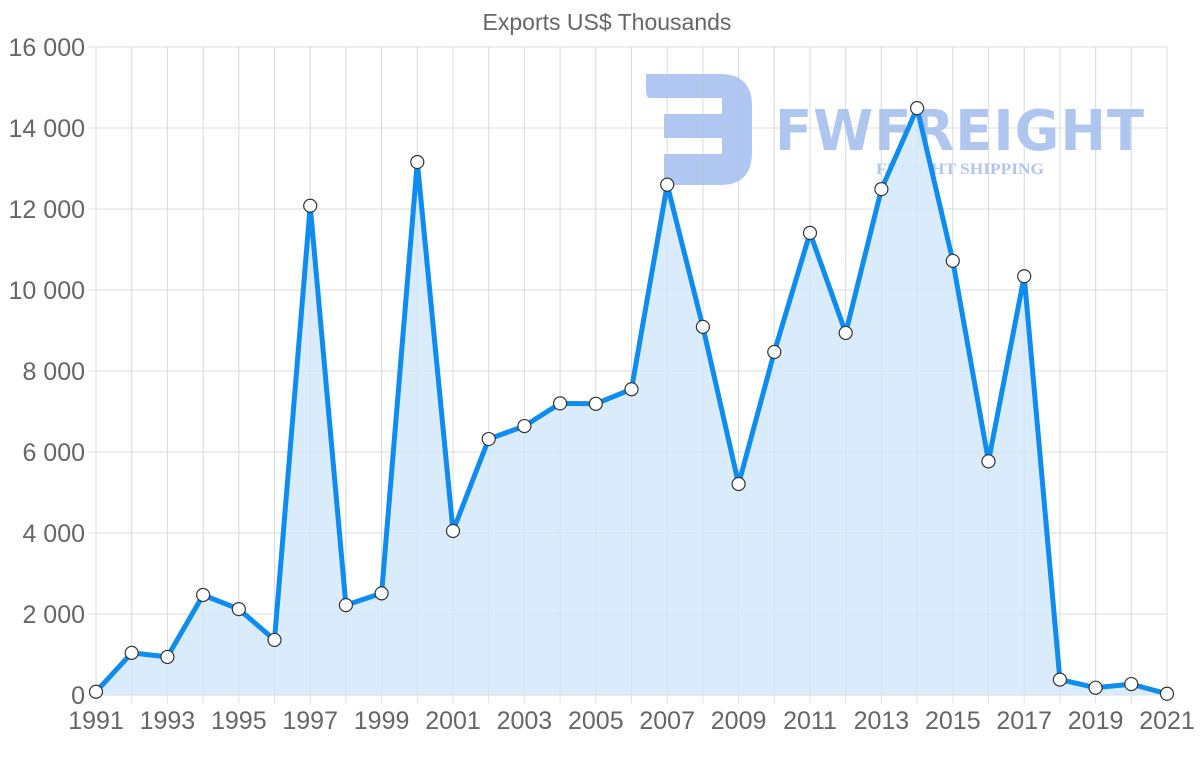 This screenshot has width=1200, height=763. Describe the element at coordinates (953, 721) in the screenshot. I see `x-tick-label: 2015` at that location.